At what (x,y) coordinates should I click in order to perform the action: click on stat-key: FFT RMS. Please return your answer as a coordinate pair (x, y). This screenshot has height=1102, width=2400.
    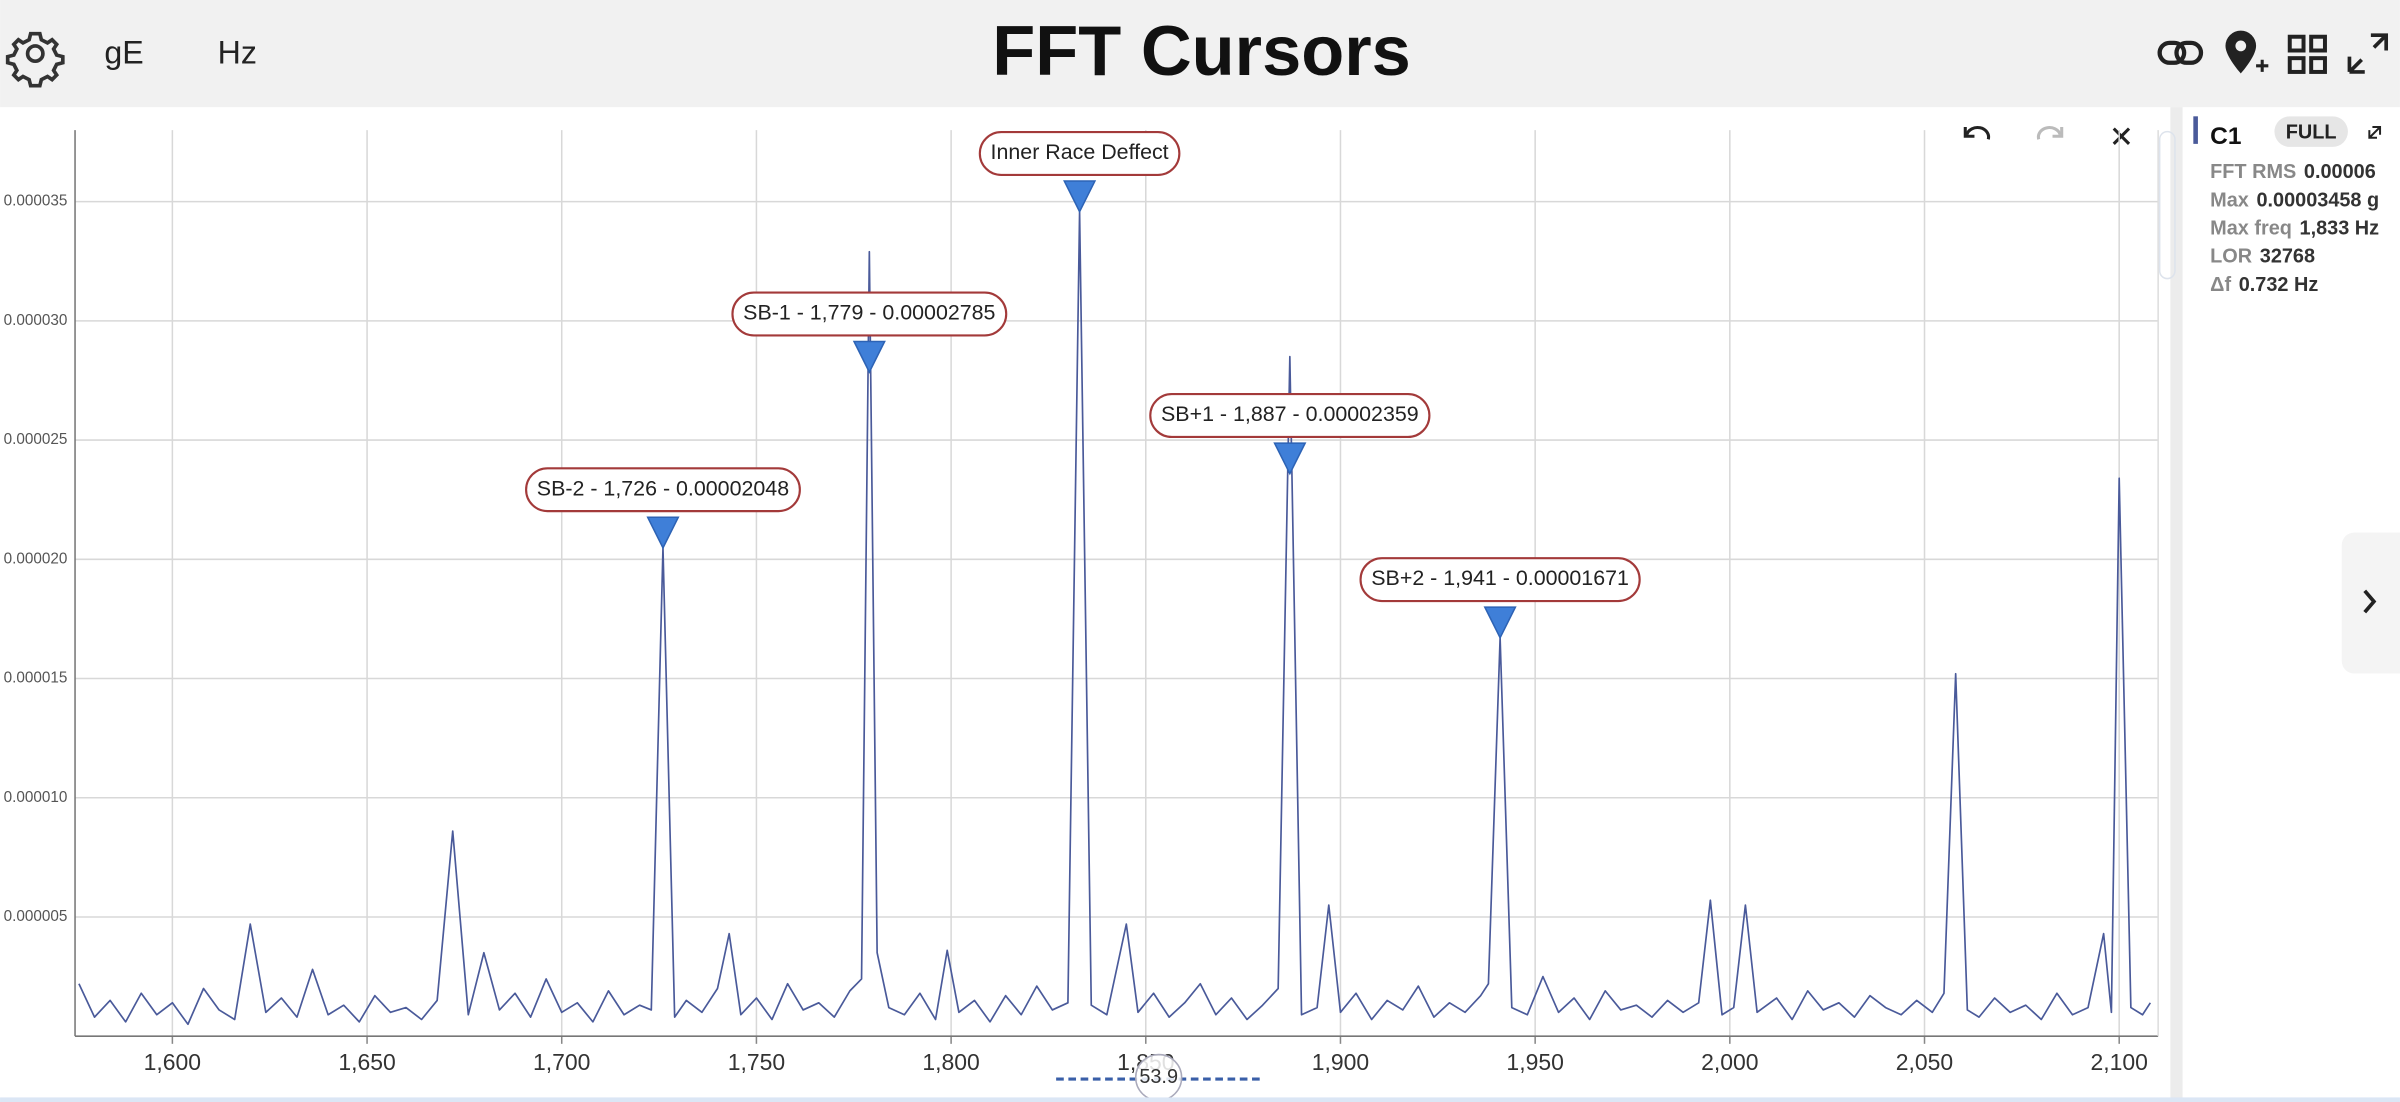
    Looking at the image, I should click on (2253, 172).